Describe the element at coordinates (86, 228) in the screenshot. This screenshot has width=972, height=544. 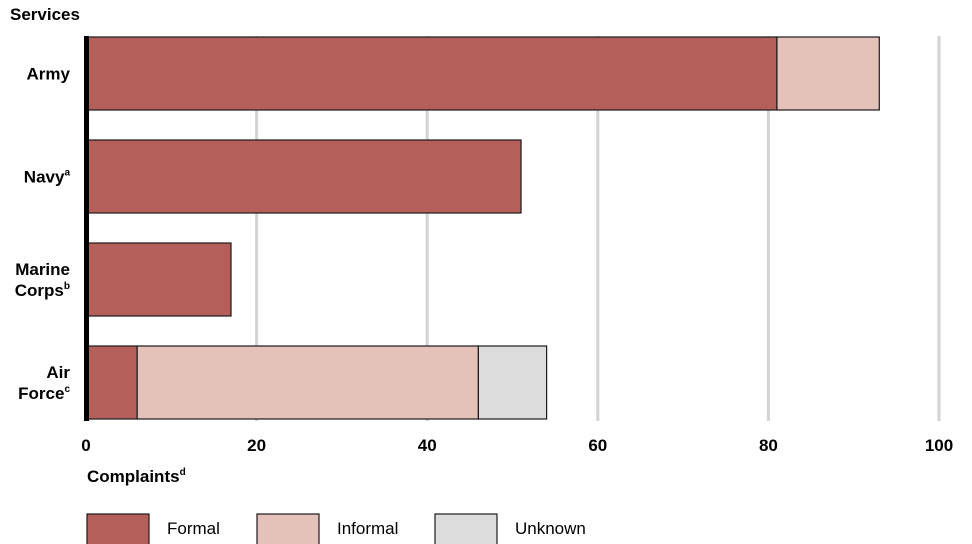
I see `y-axis-line` at that location.